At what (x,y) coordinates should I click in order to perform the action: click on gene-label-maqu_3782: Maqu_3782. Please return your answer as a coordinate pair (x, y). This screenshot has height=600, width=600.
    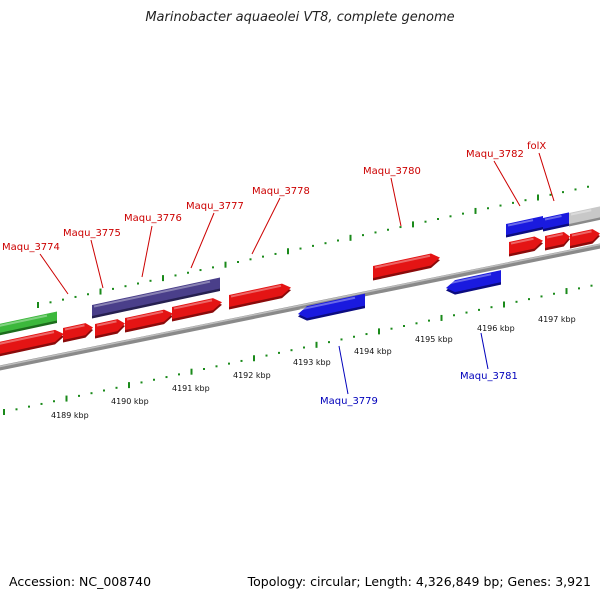
    Looking at the image, I should click on (495, 154).